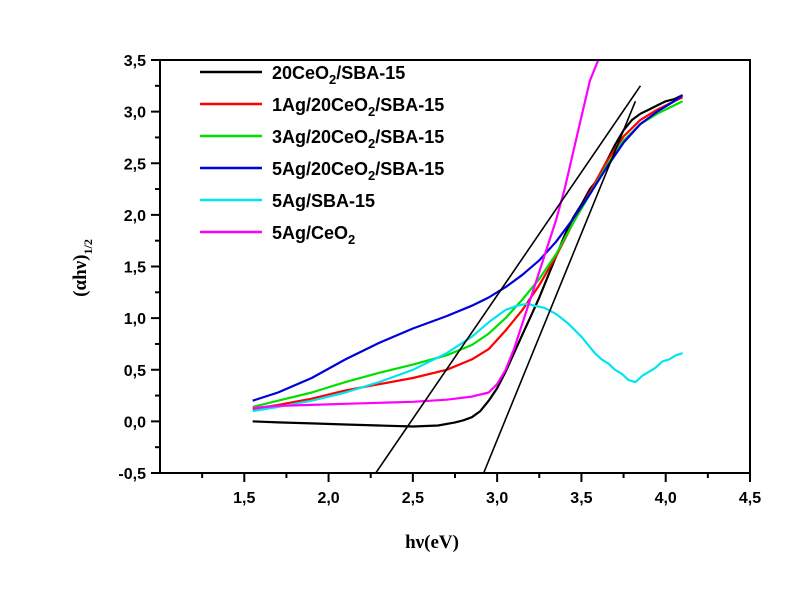 The image size is (806, 601). Describe the element at coordinates (581, 498) in the screenshot. I see `x-tick-label: 3,5` at that location.